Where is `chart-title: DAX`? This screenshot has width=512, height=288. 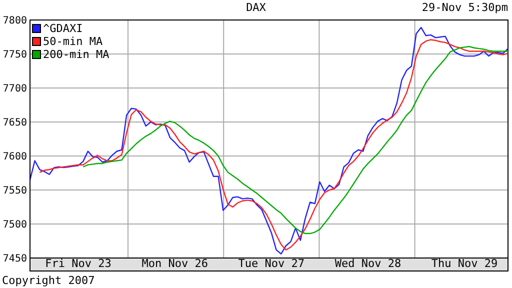 chart-title: DAX is located at coordinates (256, 7).